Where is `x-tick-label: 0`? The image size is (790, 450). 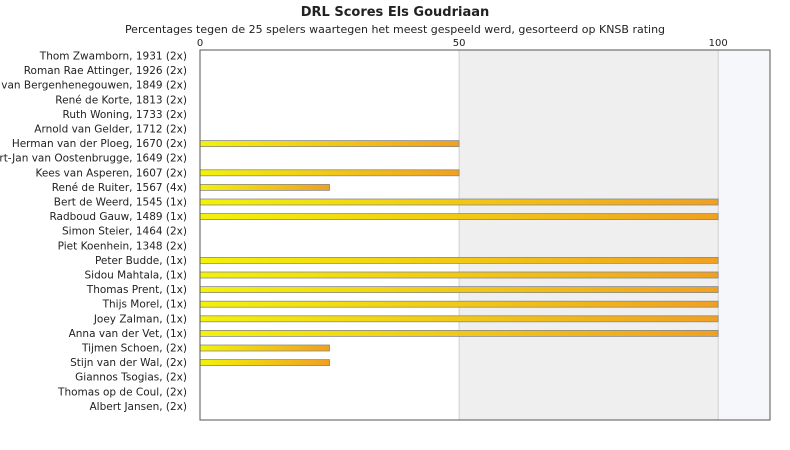
x-tick-label: 0 is located at coordinates (200, 43).